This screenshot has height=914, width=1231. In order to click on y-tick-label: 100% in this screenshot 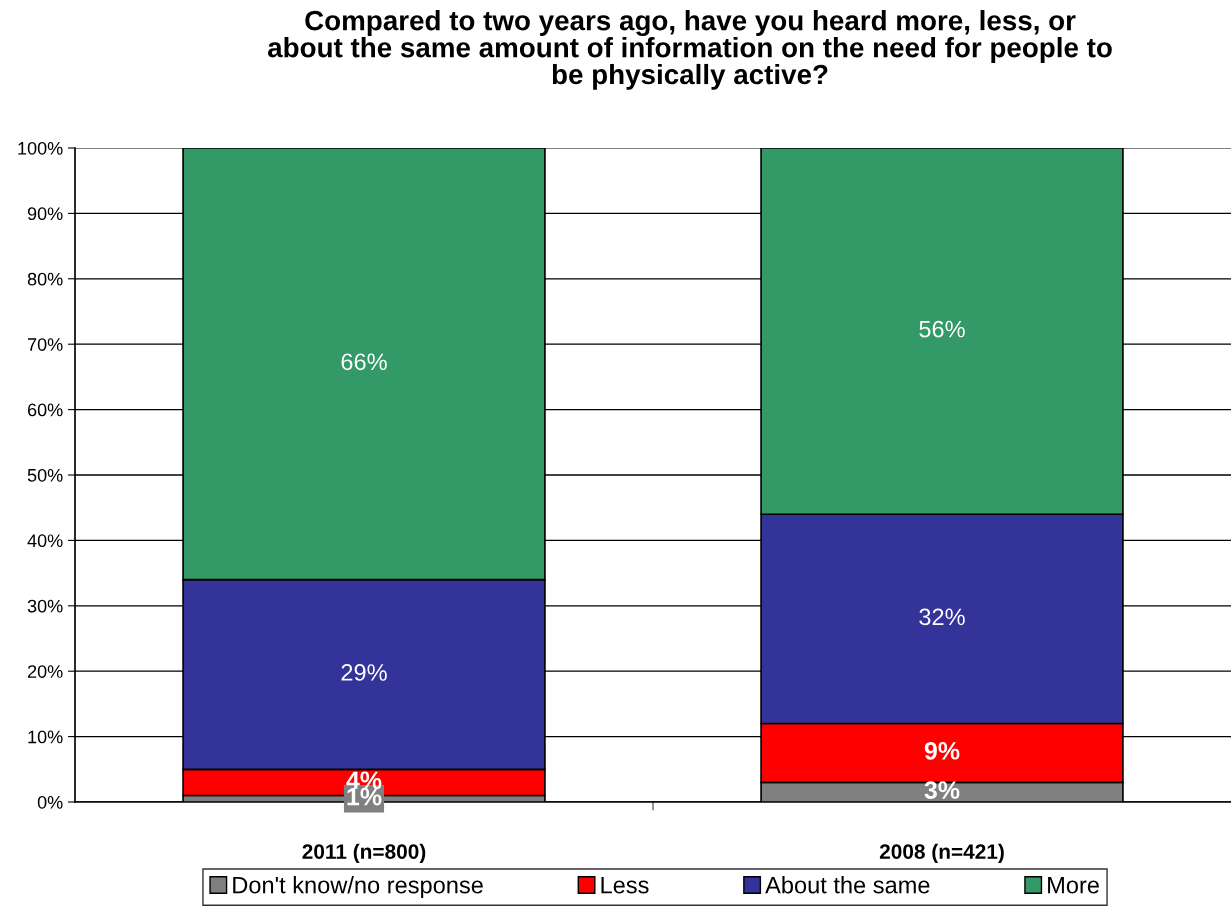, I will do `click(40, 148)`.